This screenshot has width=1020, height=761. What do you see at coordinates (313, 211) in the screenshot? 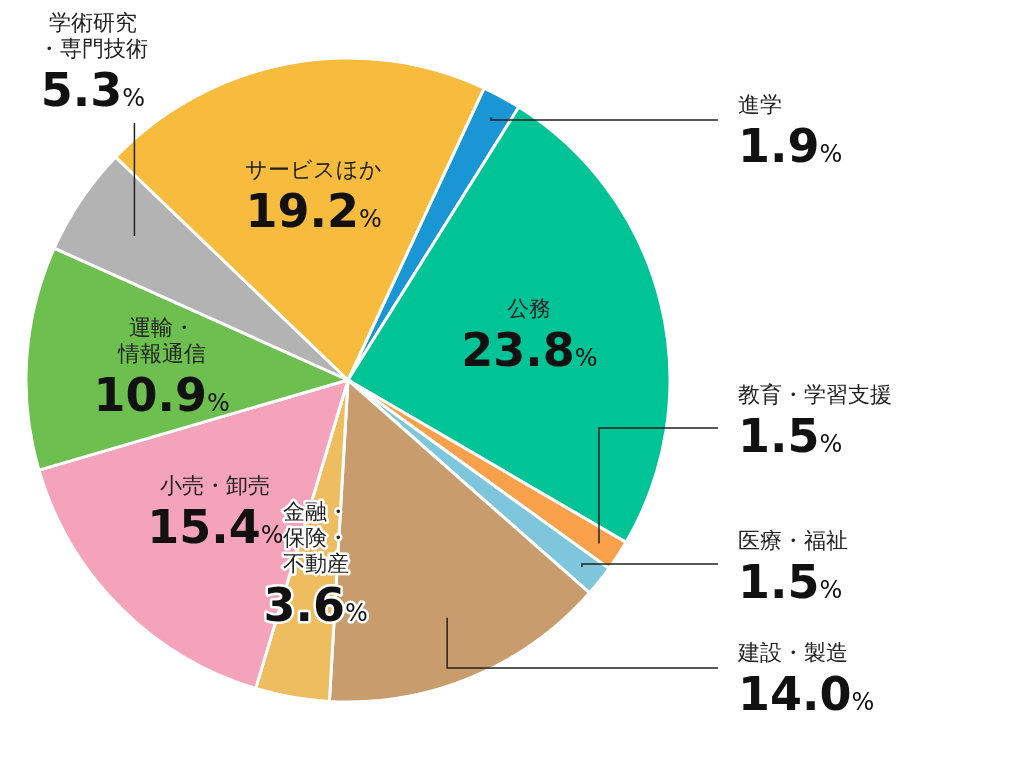
I see `data-label: 19.2%` at bounding box center [313, 211].